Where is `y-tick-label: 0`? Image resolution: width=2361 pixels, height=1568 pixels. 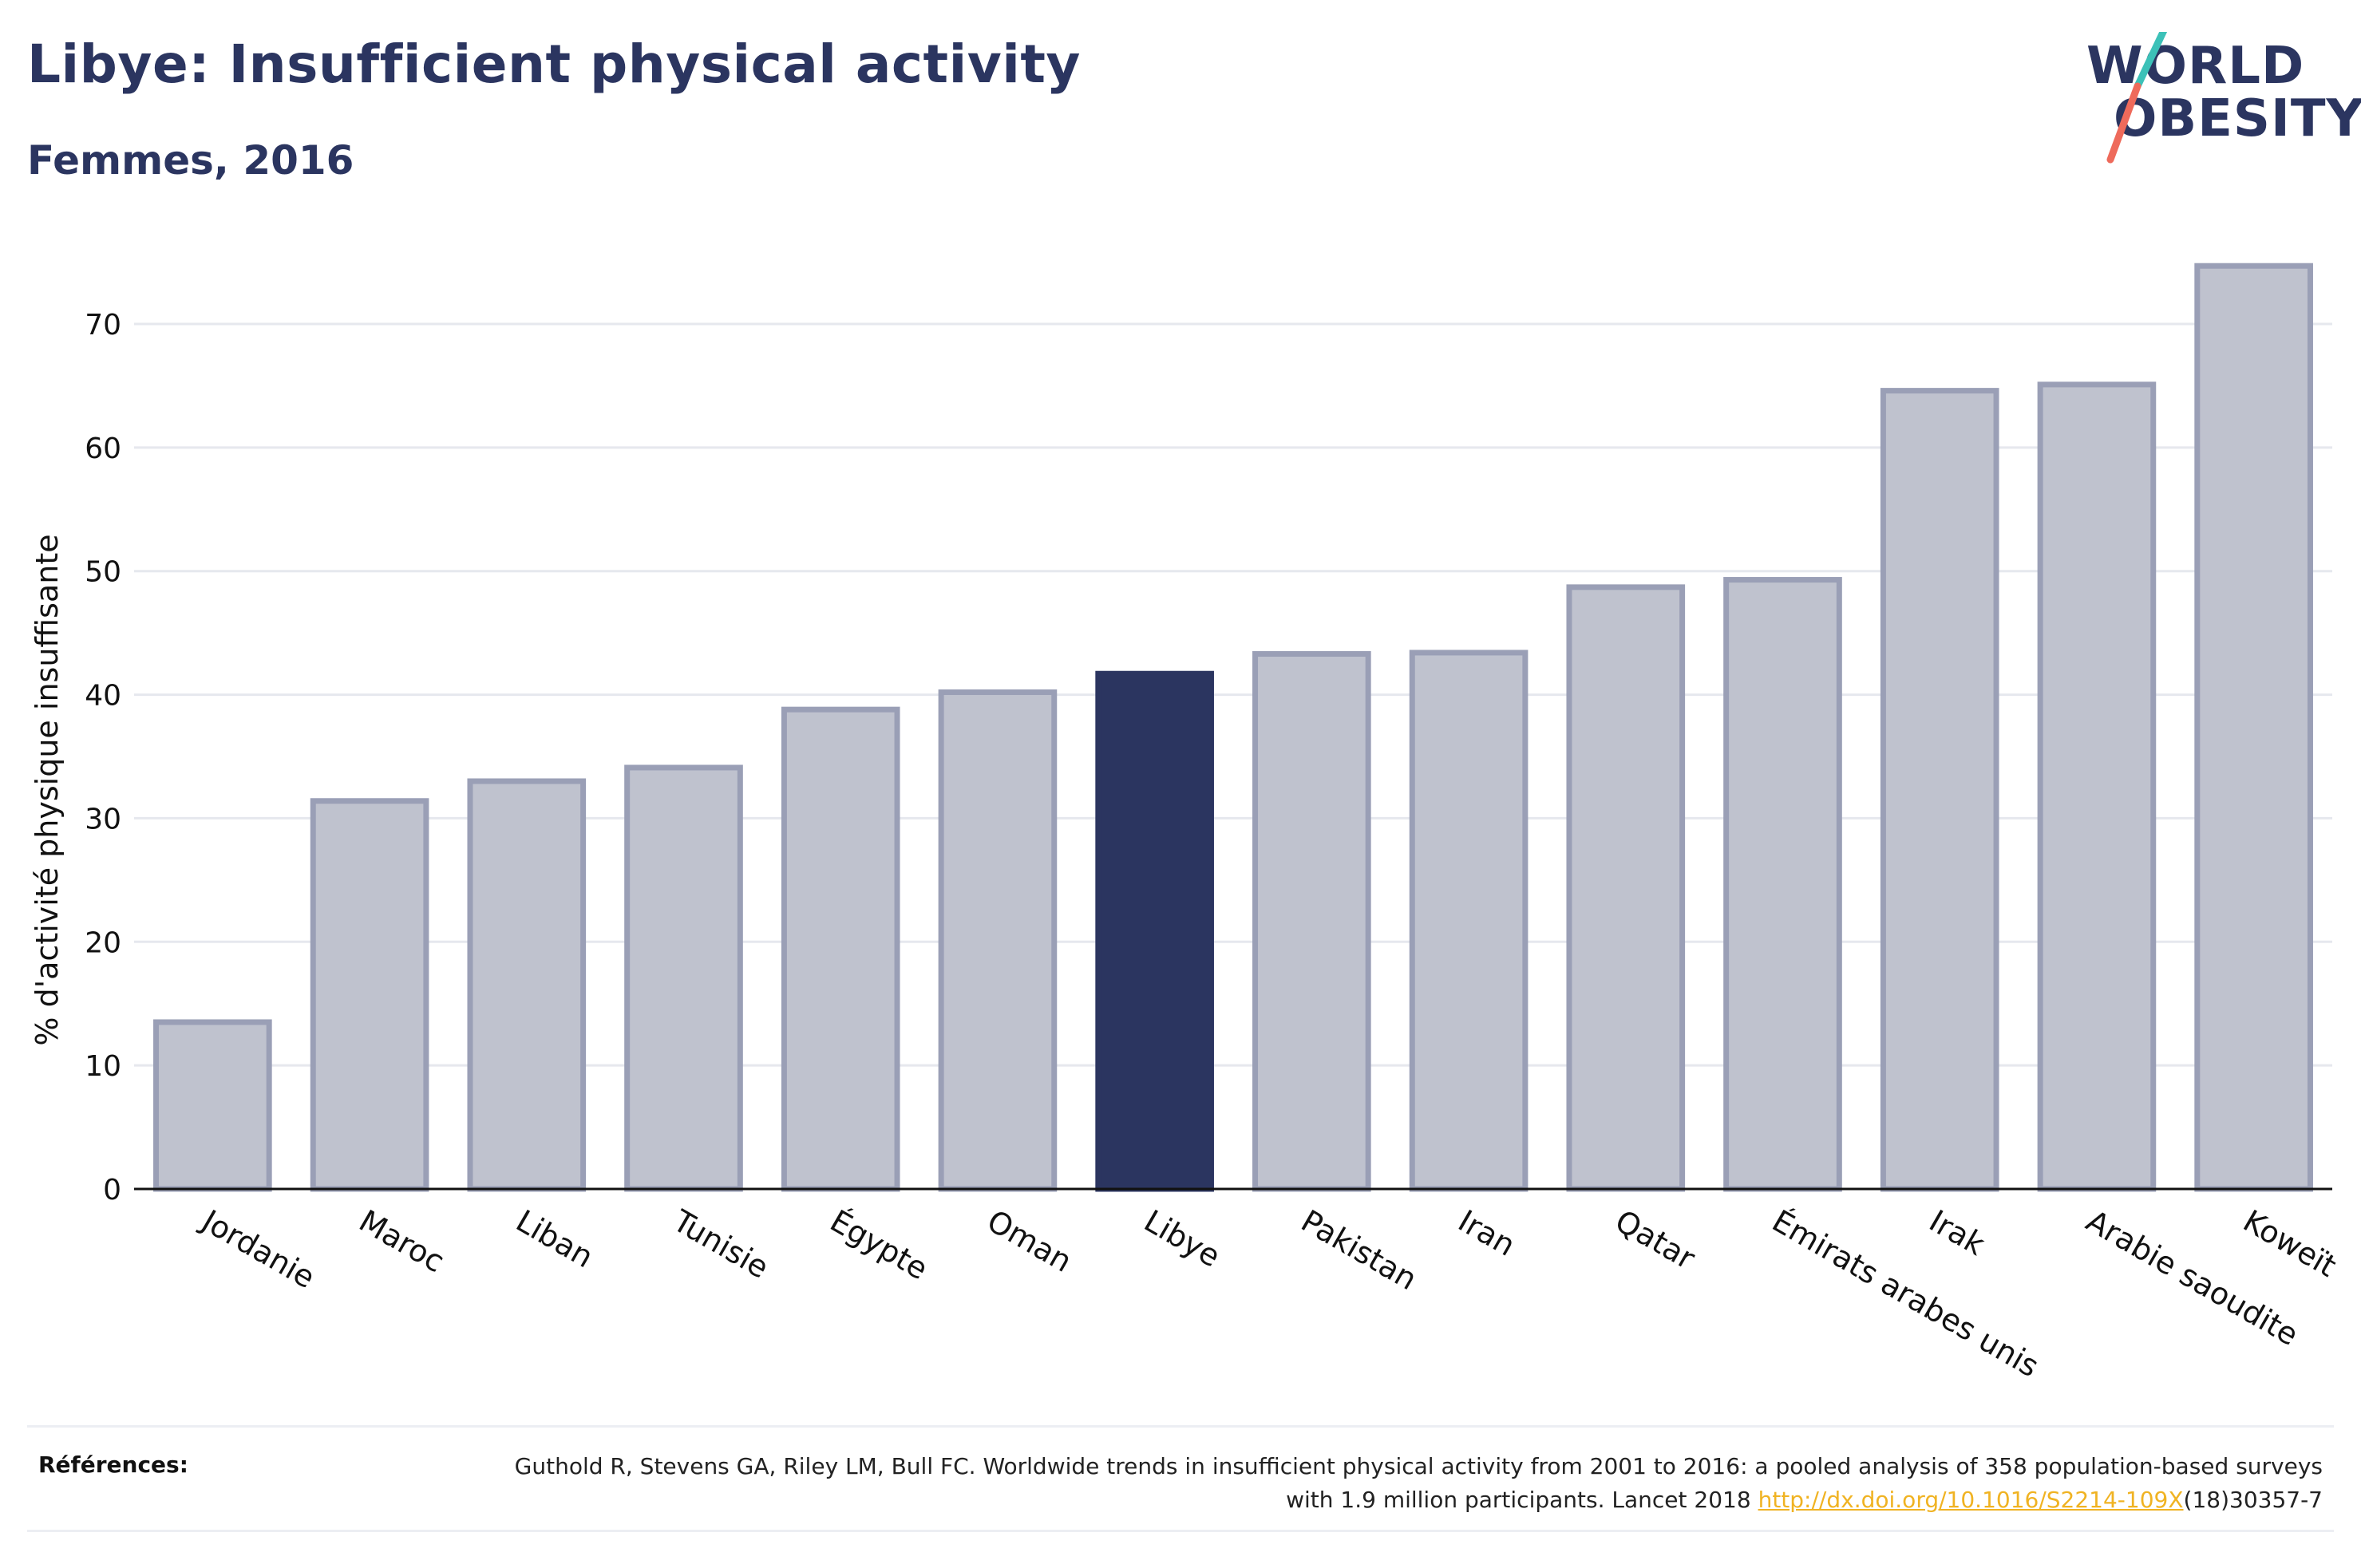 y-tick-label: 0 is located at coordinates (112, 1190).